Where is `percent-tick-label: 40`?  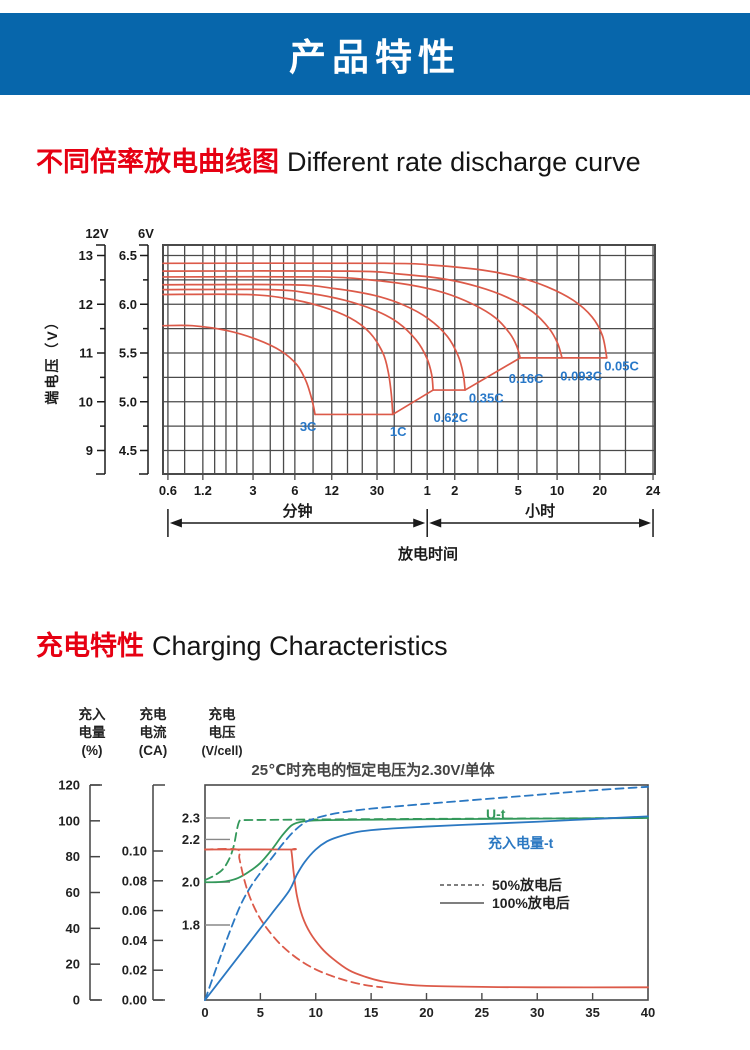
percent-tick-label: 40 is located at coordinates (73, 928).